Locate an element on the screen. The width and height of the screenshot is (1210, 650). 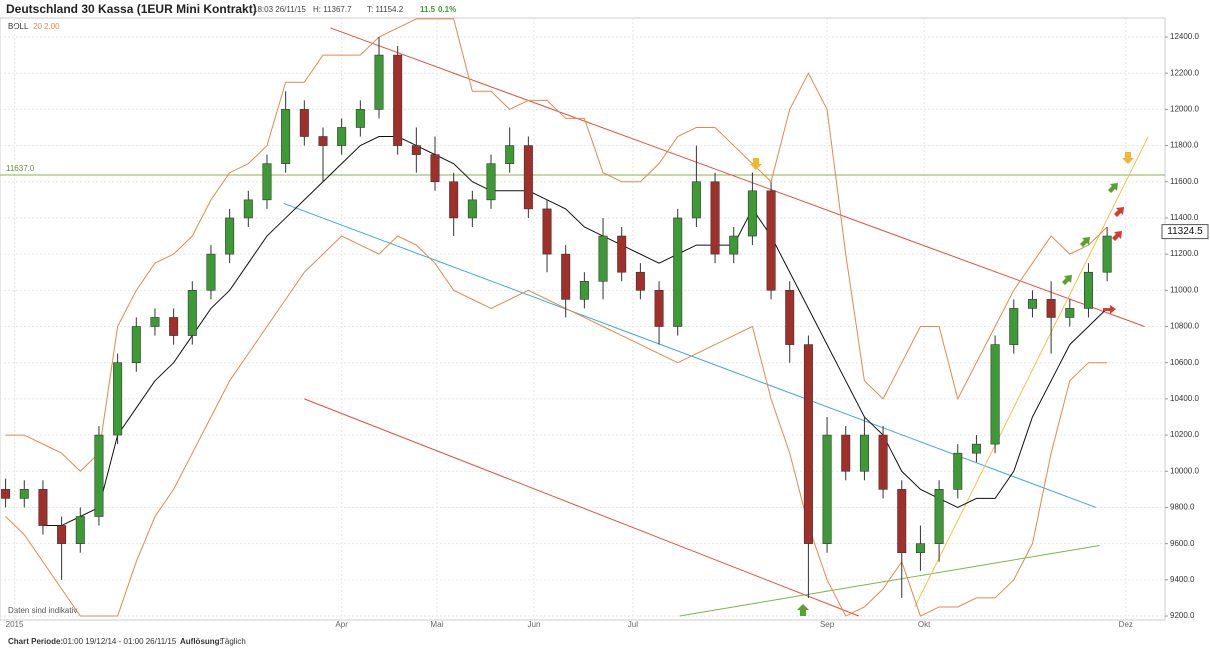
footer-period-label: Chart Periode: is located at coordinates (35, 641).